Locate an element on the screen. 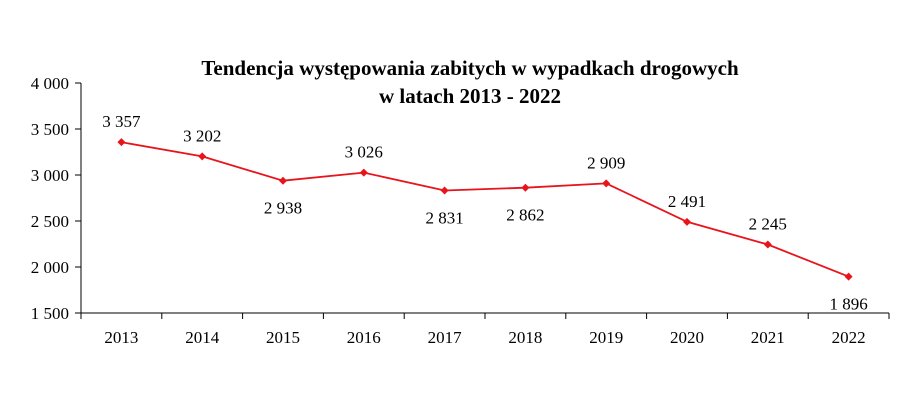 The image size is (899, 418). data-label: 2 862 is located at coordinates (525, 215).